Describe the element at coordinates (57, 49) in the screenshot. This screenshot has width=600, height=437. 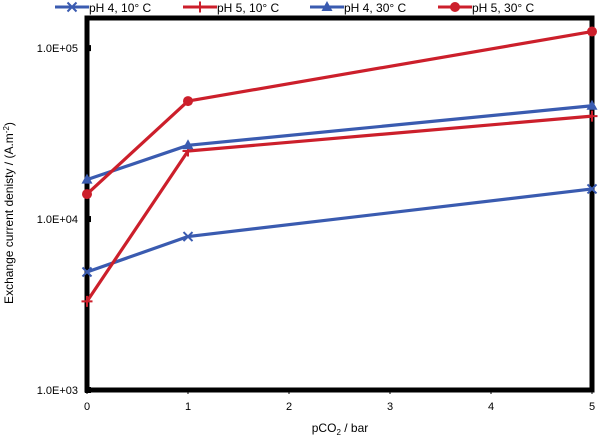
I see `y-tick-label: 1.0E+05` at that location.